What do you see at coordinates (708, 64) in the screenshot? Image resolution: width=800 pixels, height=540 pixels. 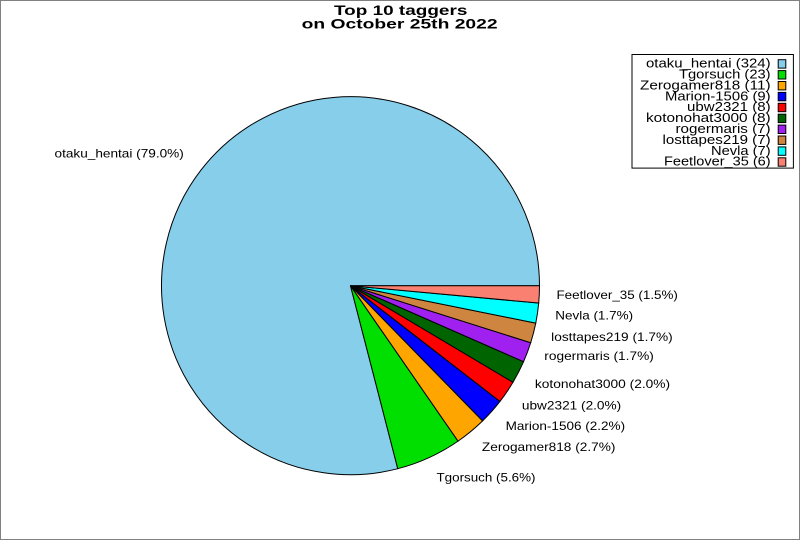 I see `svg-text: otaku_hentai (324)` at bounding box center [708, 64].